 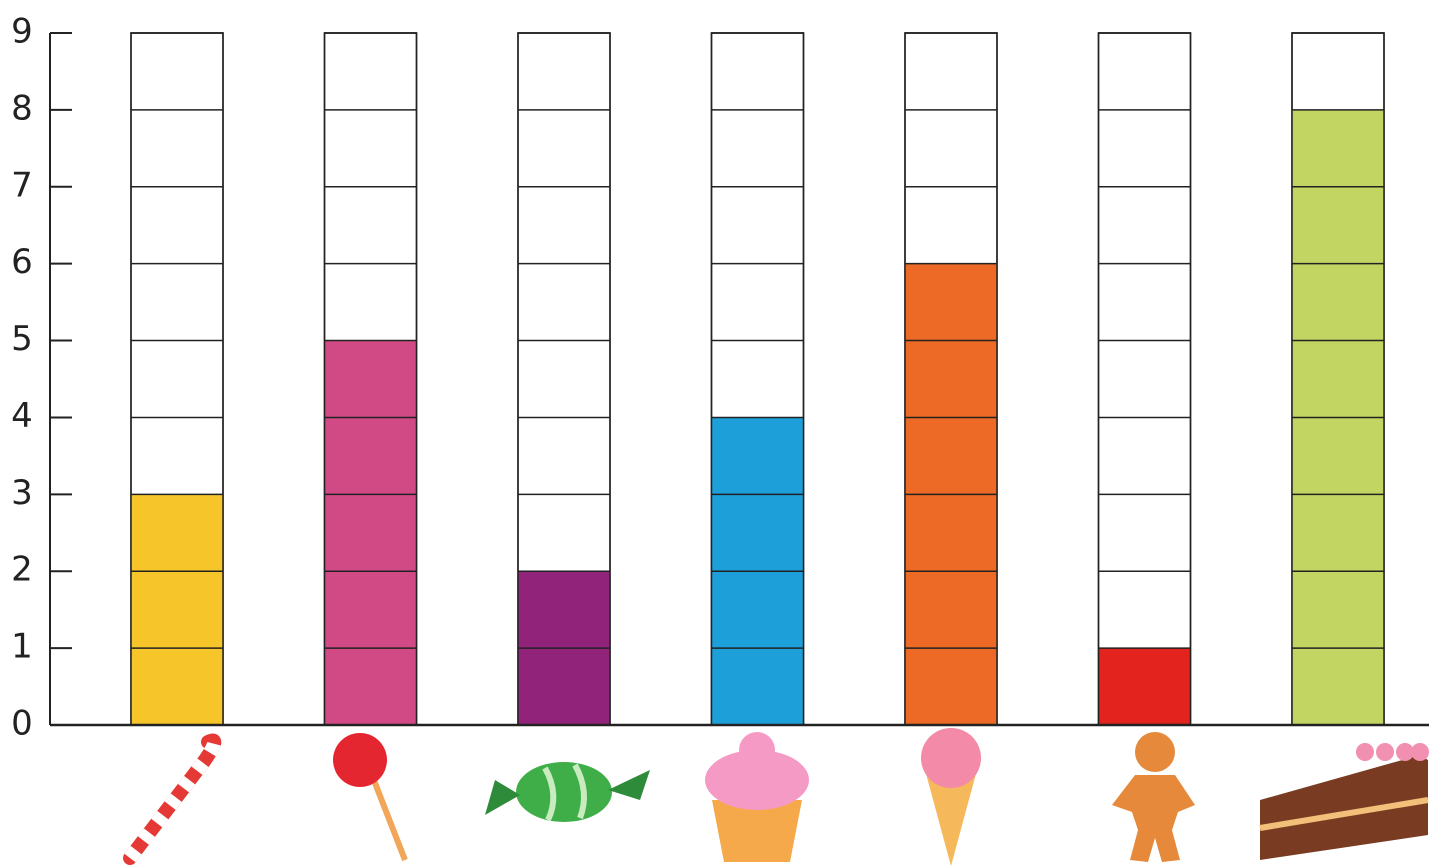 I want to click on y-tick-label: 9, so click(x=22, y=32).